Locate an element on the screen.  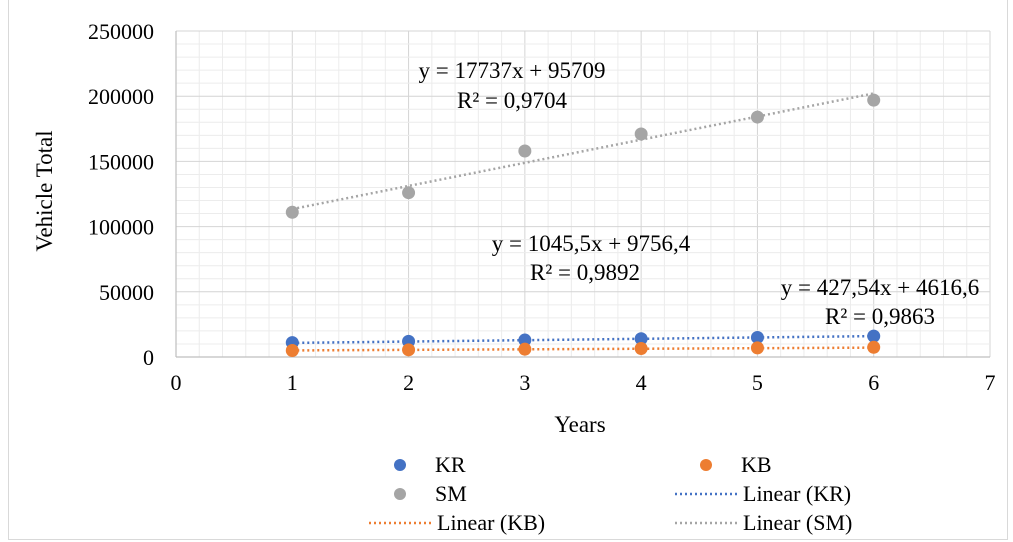
kr-equation: y = 1045,5x + 9756,4 is located at coordinates (591, 243).